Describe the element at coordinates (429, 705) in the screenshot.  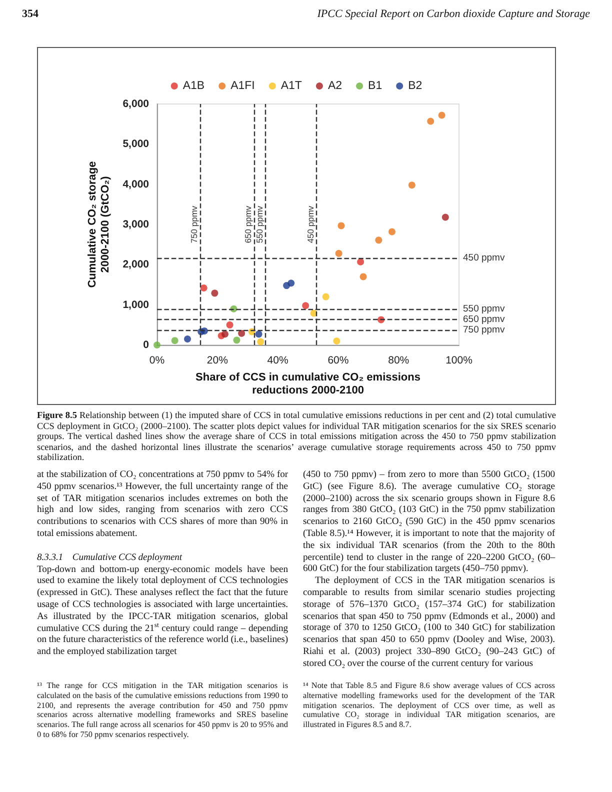
I see `text: ¹⁴ Note that Table 8.5 and Figure 8.6 show average values of CCS across alternative modelling frameworks used for the development of the TAR mitigation scenarios. The deployment of CCS over time, as well as cumulative CO₂ storage in individual TAR mitigation scenarios, are illustrated in Figures 8.5 and 8.7.` at that location.